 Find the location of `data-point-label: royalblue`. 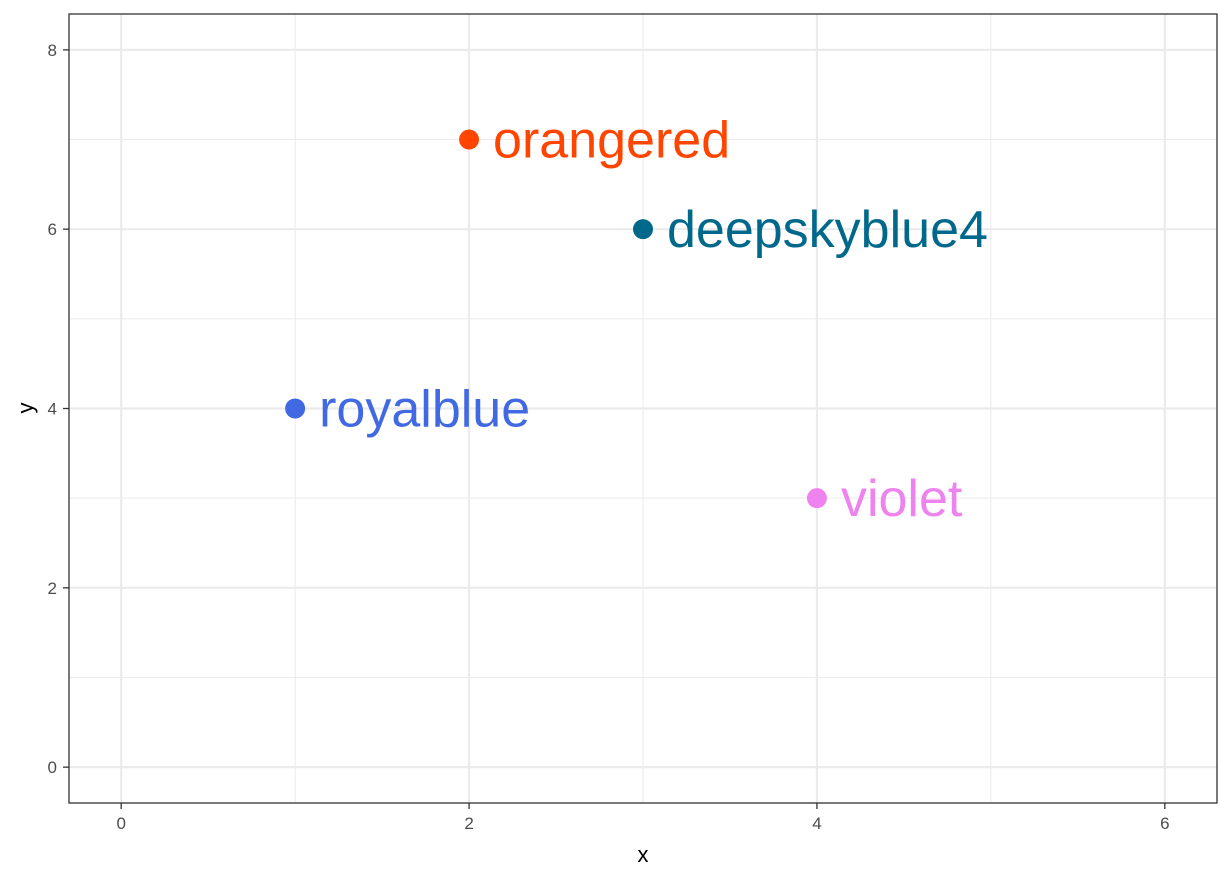

data-point-label: royalblue is located at coordinates (424, 410).